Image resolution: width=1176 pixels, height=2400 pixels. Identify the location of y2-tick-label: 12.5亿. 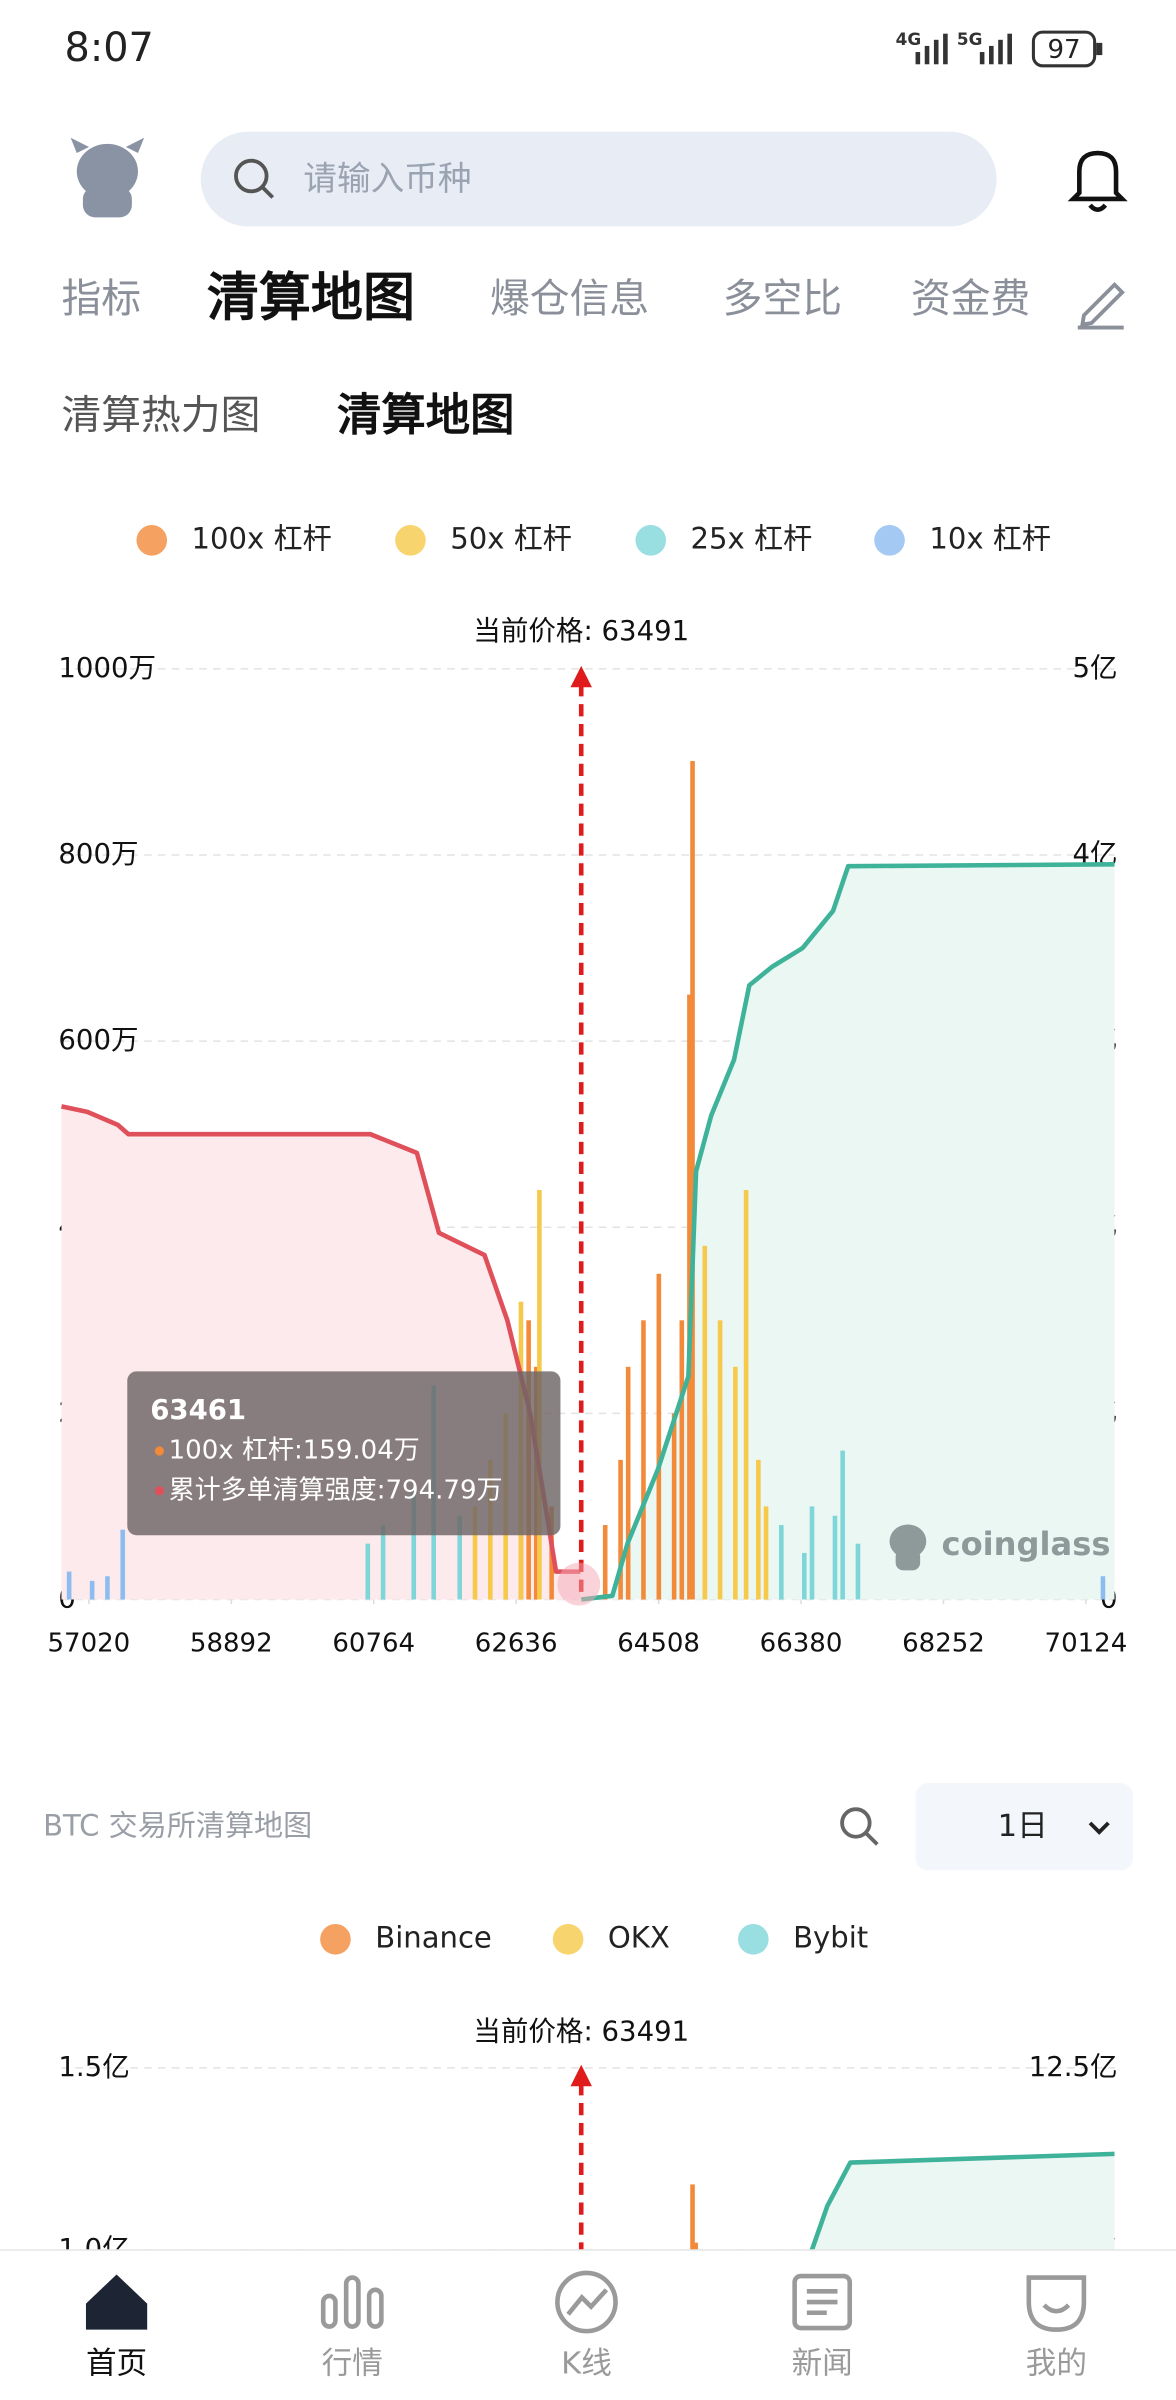
(1073, 2067).